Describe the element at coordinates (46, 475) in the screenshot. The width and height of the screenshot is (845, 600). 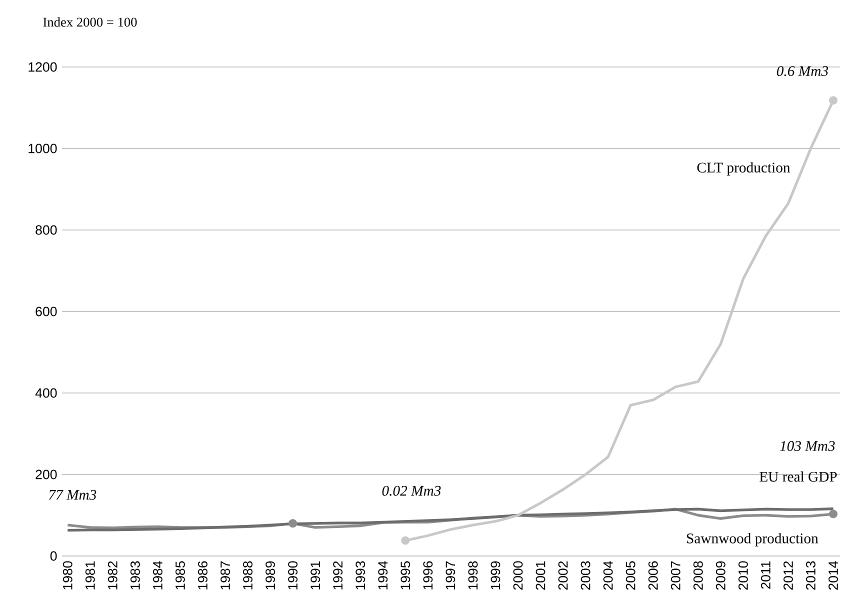
I see `y-tick-label: 200` at that location.